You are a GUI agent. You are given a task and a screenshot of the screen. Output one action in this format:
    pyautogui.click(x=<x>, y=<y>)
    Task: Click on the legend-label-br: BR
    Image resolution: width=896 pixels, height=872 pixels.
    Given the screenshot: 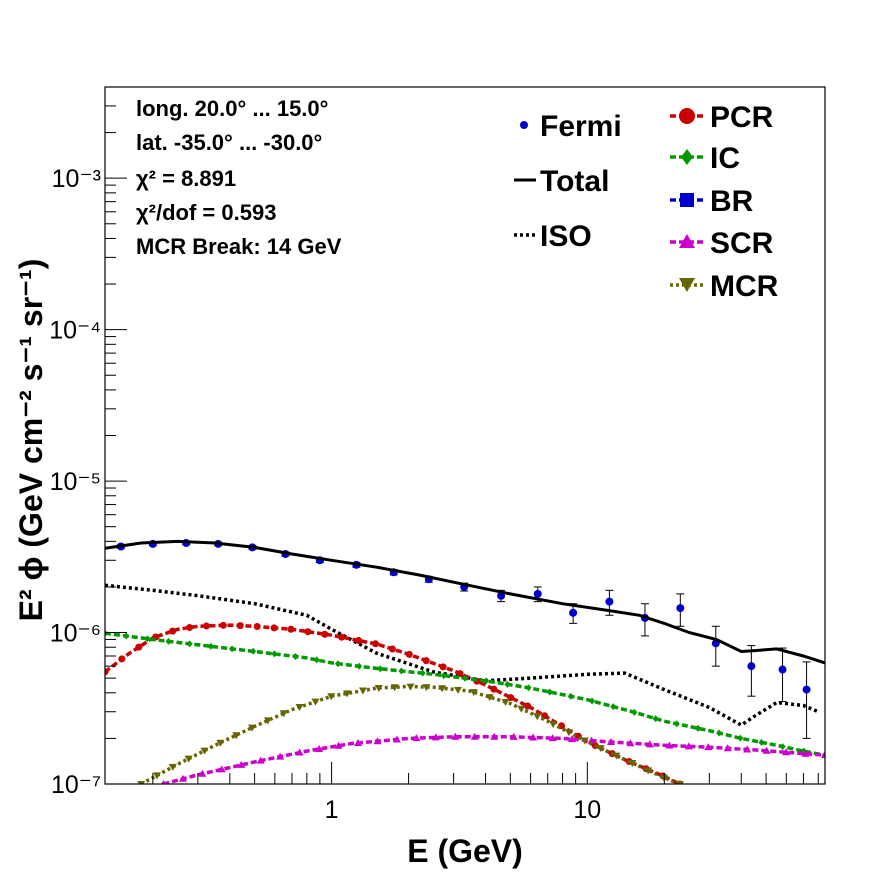 What is the action you would take?
    pyautogui.click(x=732, y=201)
    